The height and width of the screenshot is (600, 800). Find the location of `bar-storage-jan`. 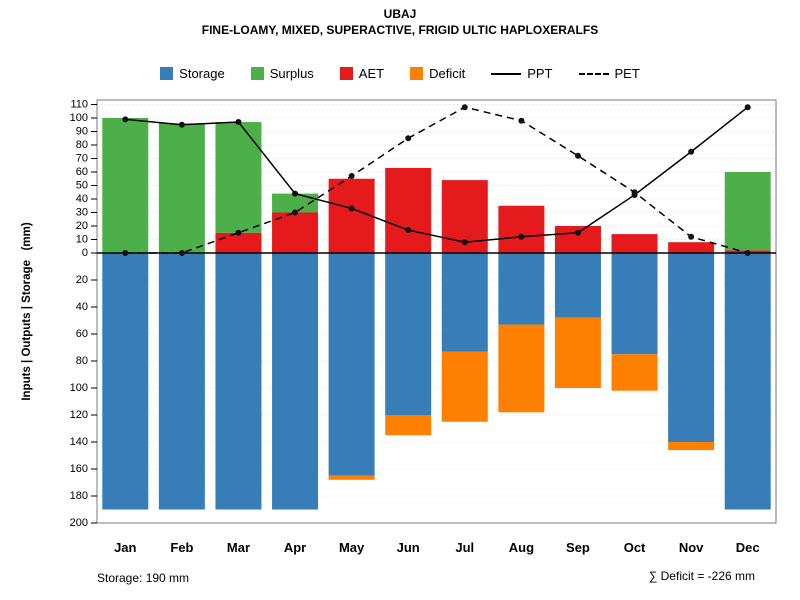

bar-storage-jan is located at coordinates (125, 381).